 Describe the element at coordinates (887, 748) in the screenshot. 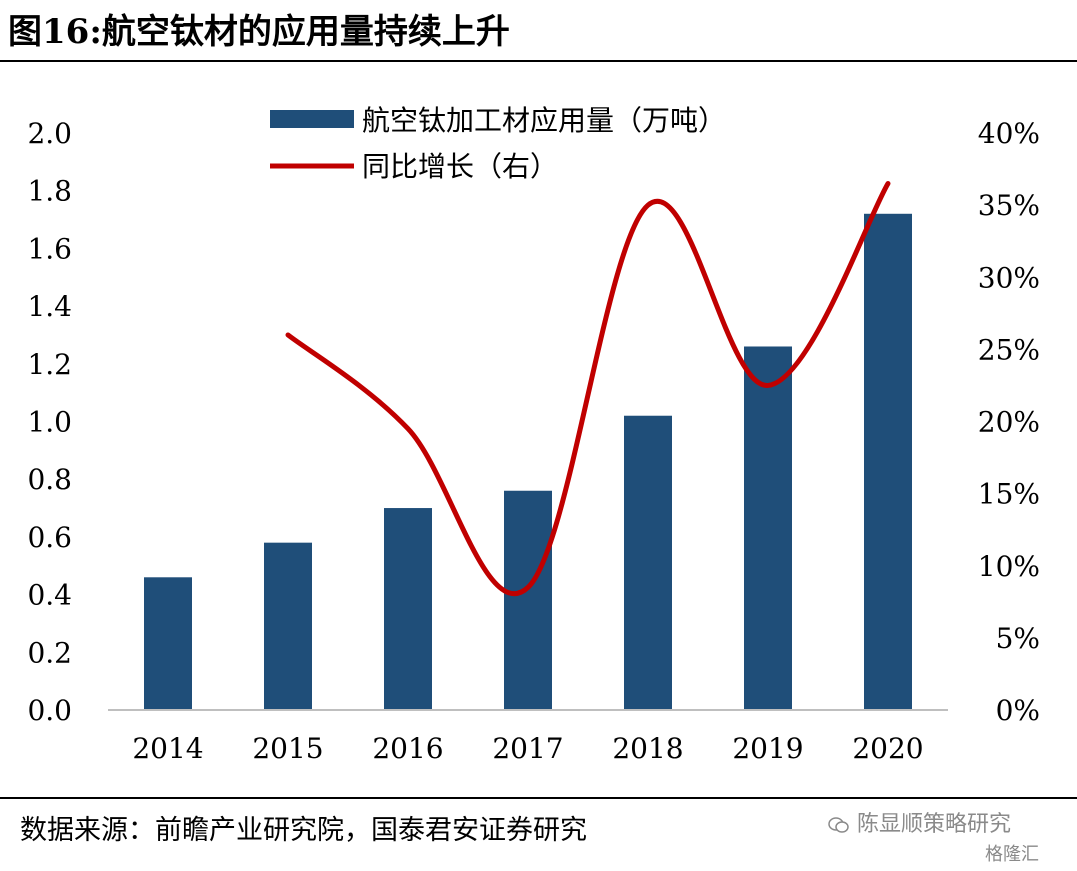

I see `x-tick-label: 2020` at that location.